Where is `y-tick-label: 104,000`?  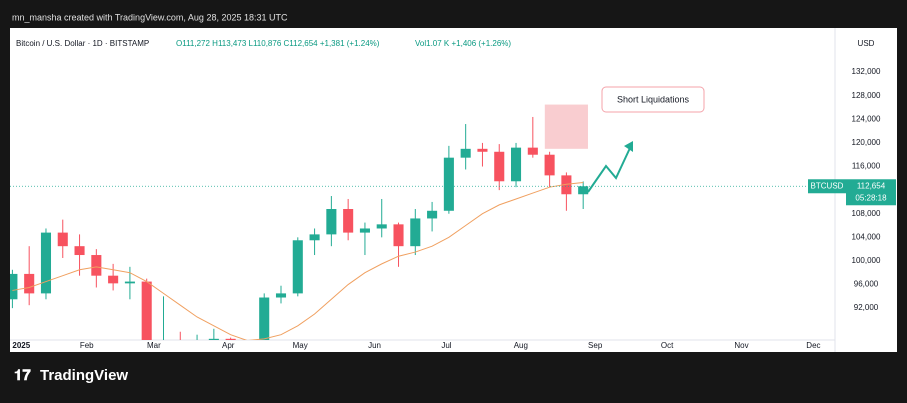 y-tick-label: 104,000 is located at coordinates (866, 236).